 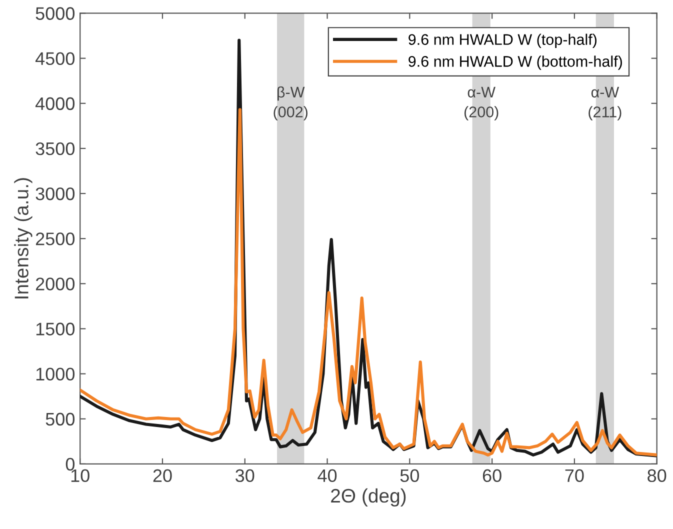 I want to click on legend-label: 9.6 nm HWALD W (top-half), so click(x=502, y=41).